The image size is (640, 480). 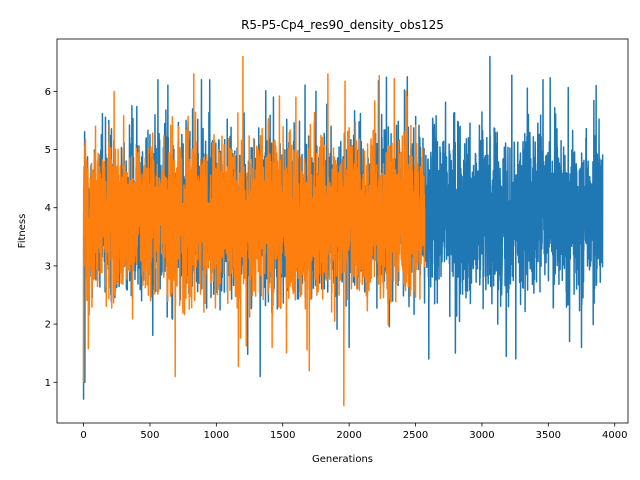 I want to click on x-tick-label: 2500, so click(x=415, y=435).